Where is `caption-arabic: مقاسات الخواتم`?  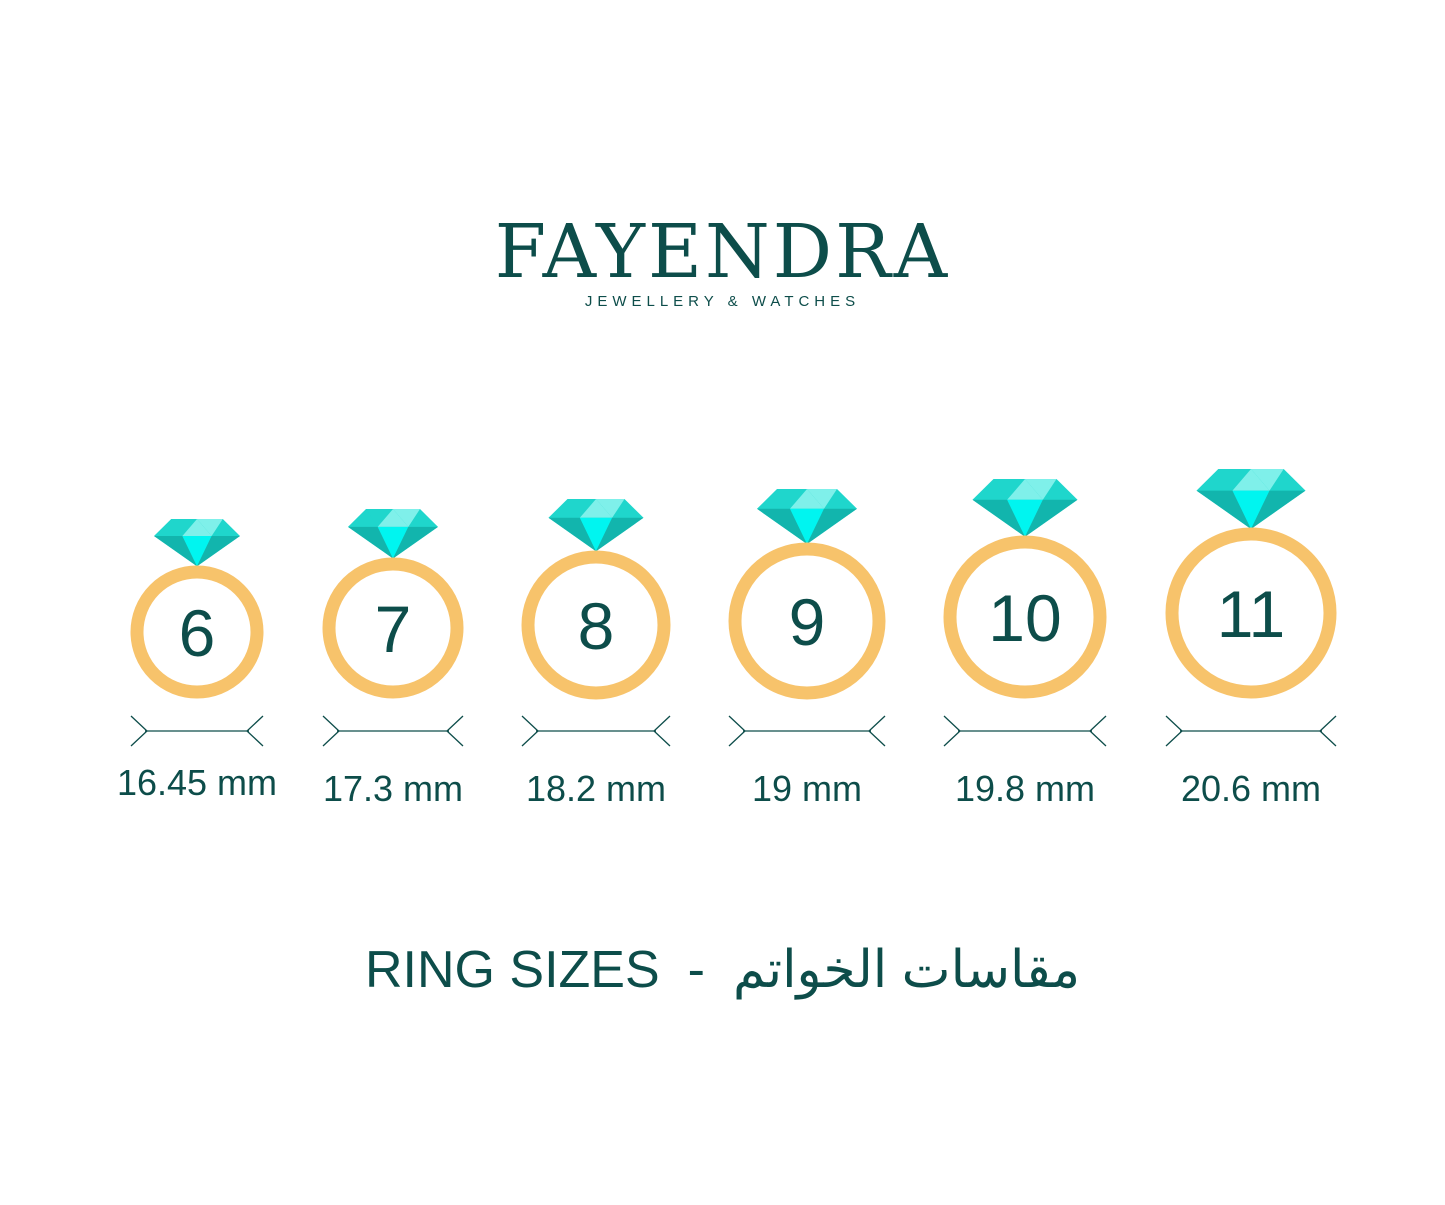 caption-arabic: مقاسات الخواتم is located at coordinates (906, 970).